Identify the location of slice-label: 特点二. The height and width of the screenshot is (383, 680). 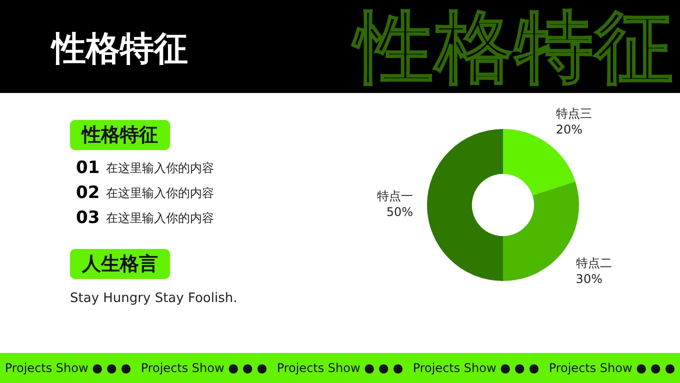
(594, 263).